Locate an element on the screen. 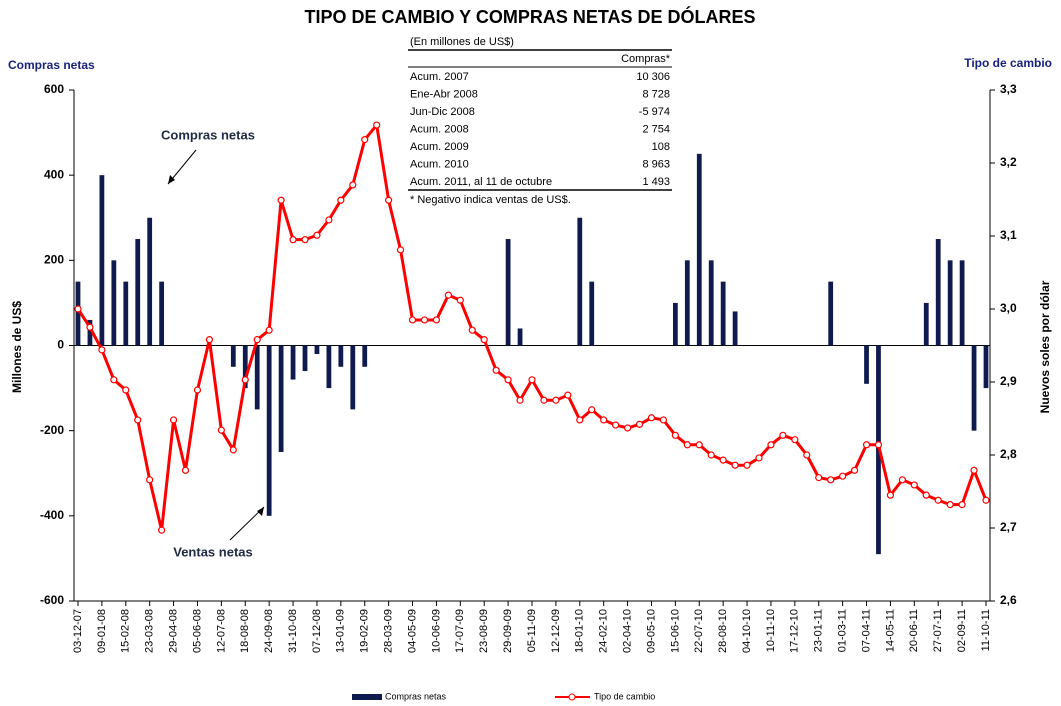 The image size is (1061, 706). y-axis-label: Millones de US$ is located at coordinates (17, 347).